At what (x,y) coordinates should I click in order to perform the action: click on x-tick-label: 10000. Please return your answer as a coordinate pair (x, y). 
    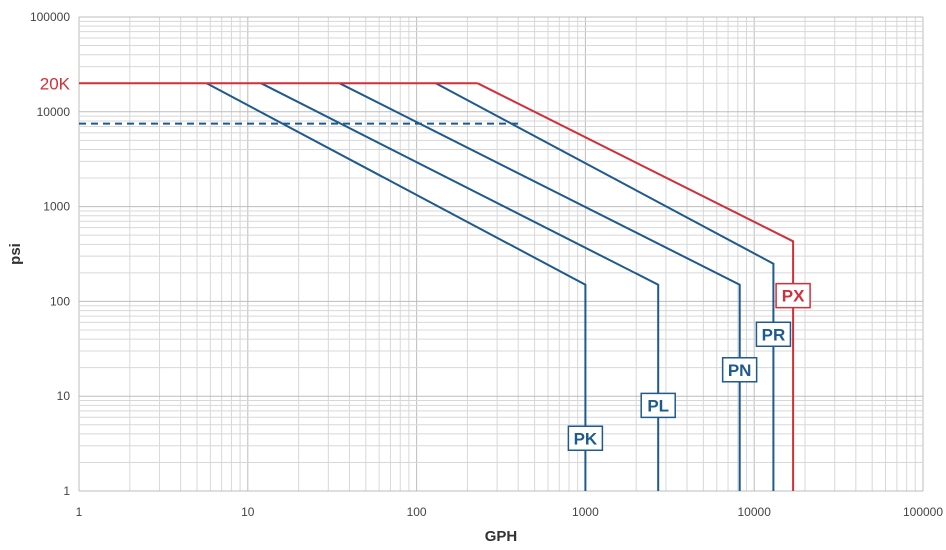
    Looking at the image, I should click on (755, 512).